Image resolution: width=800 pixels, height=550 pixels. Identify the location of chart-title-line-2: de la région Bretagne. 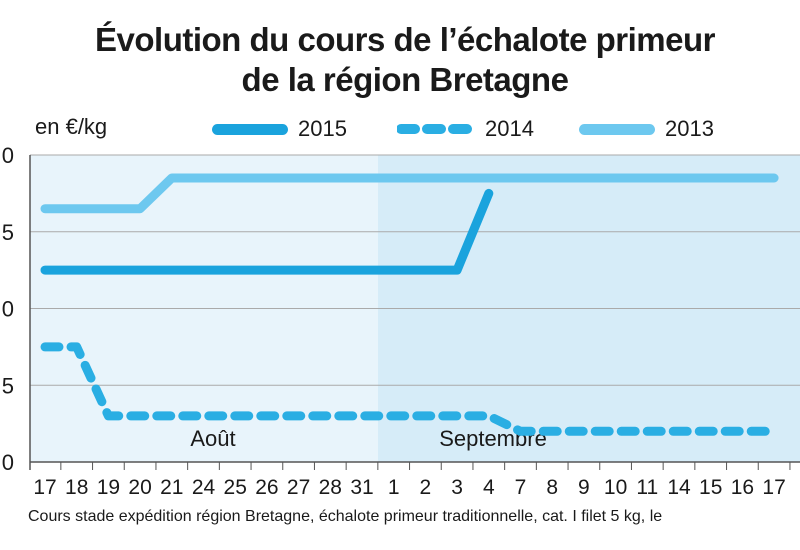
(405, 79).